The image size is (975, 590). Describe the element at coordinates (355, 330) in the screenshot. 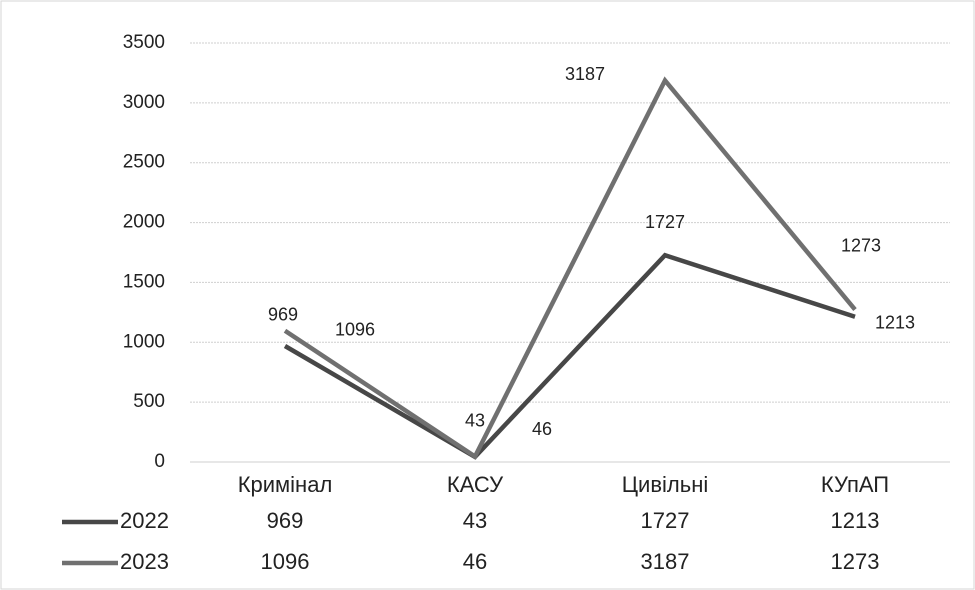

I see `data-label: 1096` at that location.